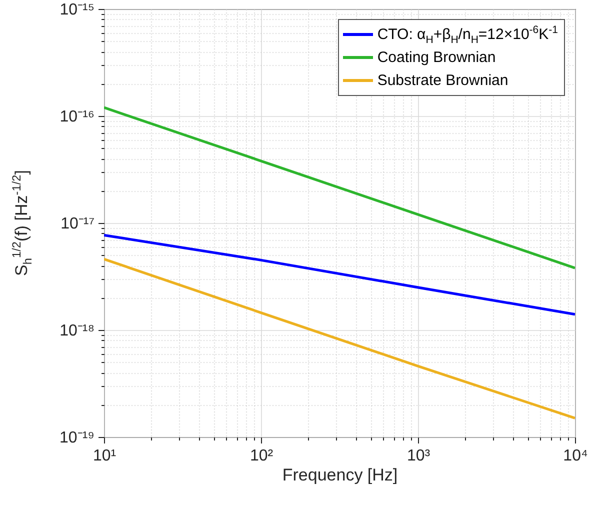 The image size is (609, 506). Describe the element at coordinates (77, 224) in the screenshot. I see `y-tick-label: 10⁻¹⁷` at that location.